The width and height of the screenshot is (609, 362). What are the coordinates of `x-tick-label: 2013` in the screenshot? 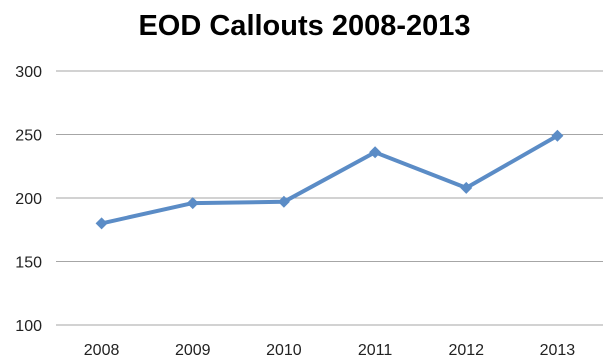 It's located at (558, 350).